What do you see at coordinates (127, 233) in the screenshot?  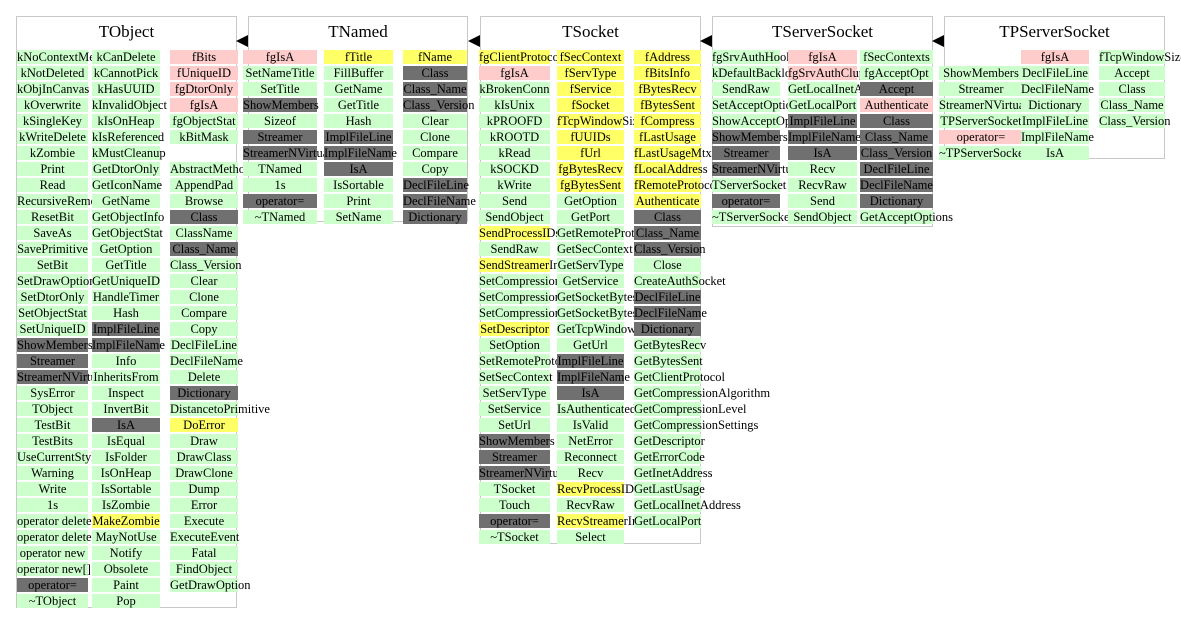 I see `member-cell: GetObjectStat` at bounding box center [127, 233].